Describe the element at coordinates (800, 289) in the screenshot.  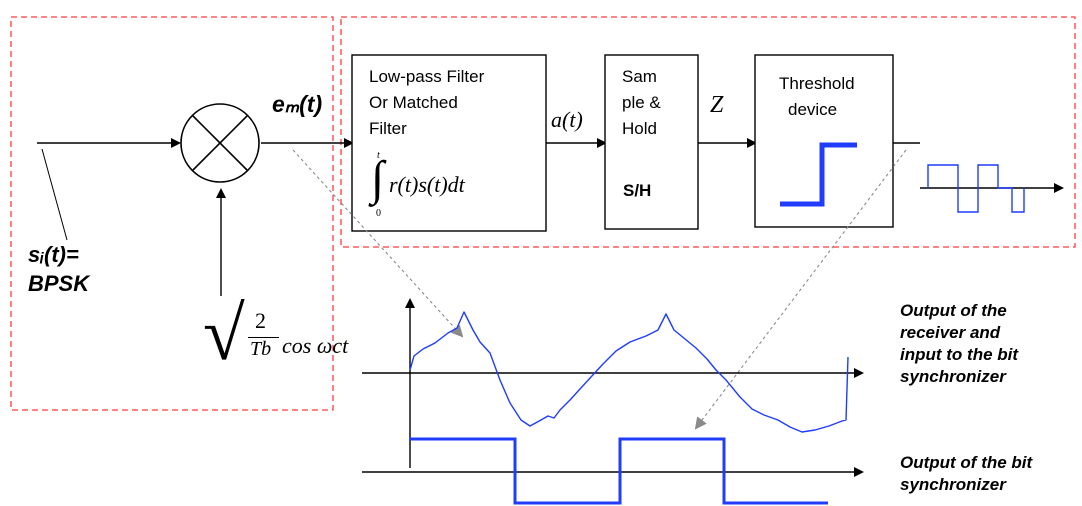
I see `synchronizer-output-guide` at that location.